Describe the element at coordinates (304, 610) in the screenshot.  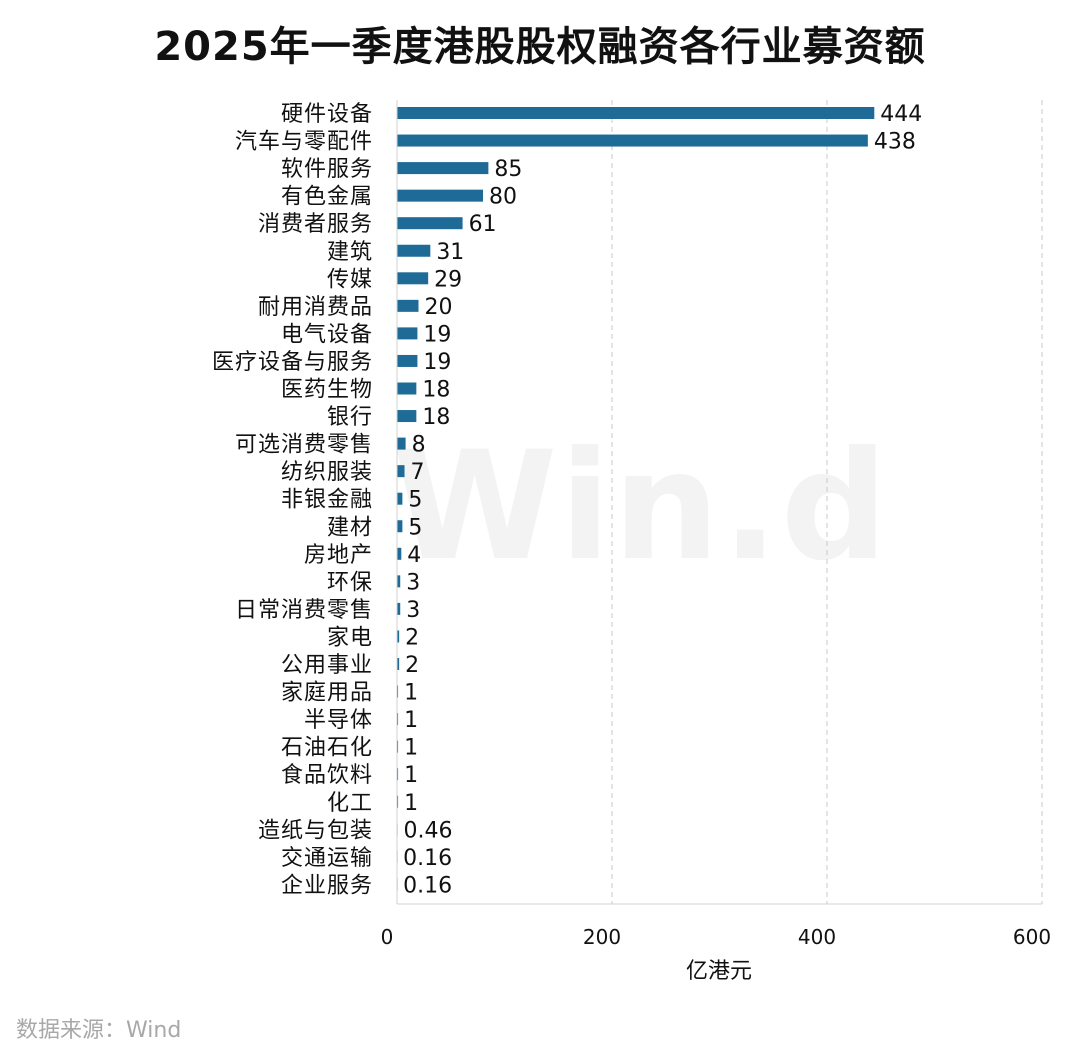
I see `category-label: 日常消费零售` at that location.